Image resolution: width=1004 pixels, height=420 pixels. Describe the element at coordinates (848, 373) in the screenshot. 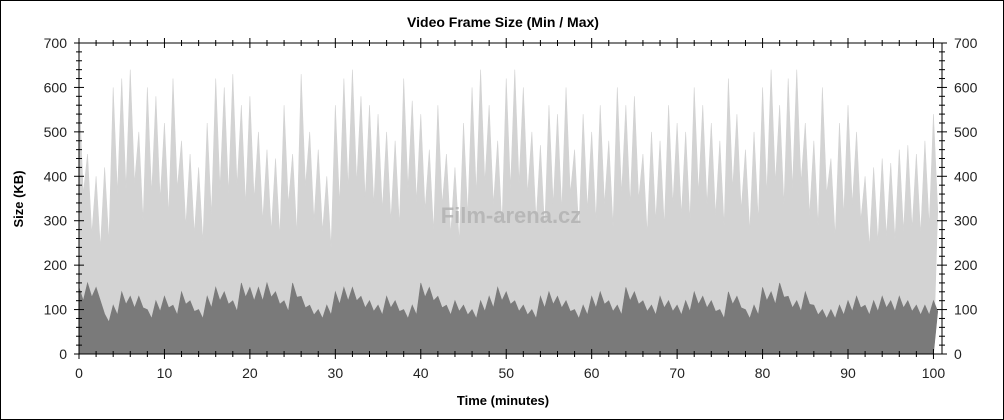

I see `x-tick-label: 90` at that location.